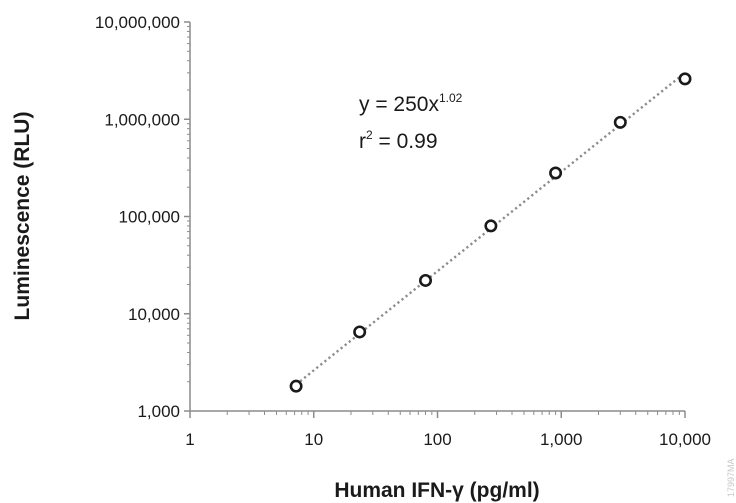 The height and width of the screenshot is (503, 736). I want to click on y-tick-label: 1,000,000, so click(142, 119).